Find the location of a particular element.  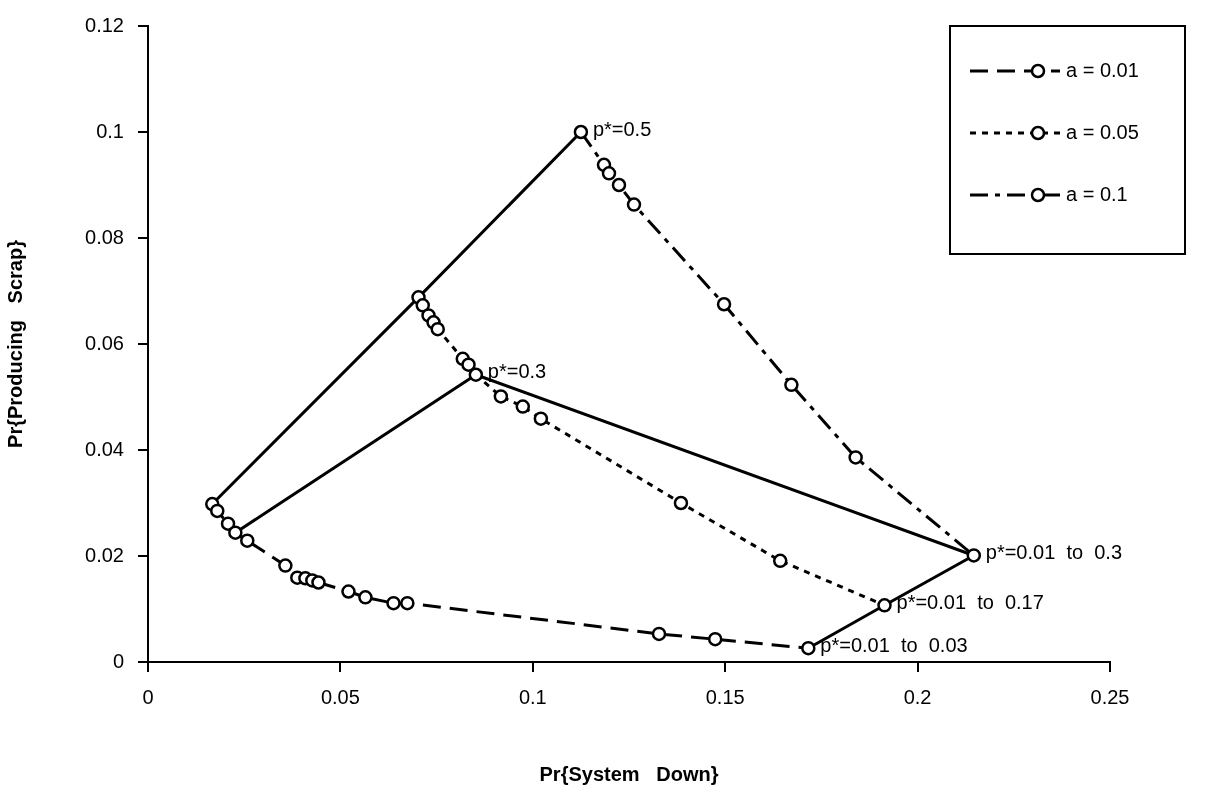

annotation: p*=0.5 is located at coordinates (622, 128).